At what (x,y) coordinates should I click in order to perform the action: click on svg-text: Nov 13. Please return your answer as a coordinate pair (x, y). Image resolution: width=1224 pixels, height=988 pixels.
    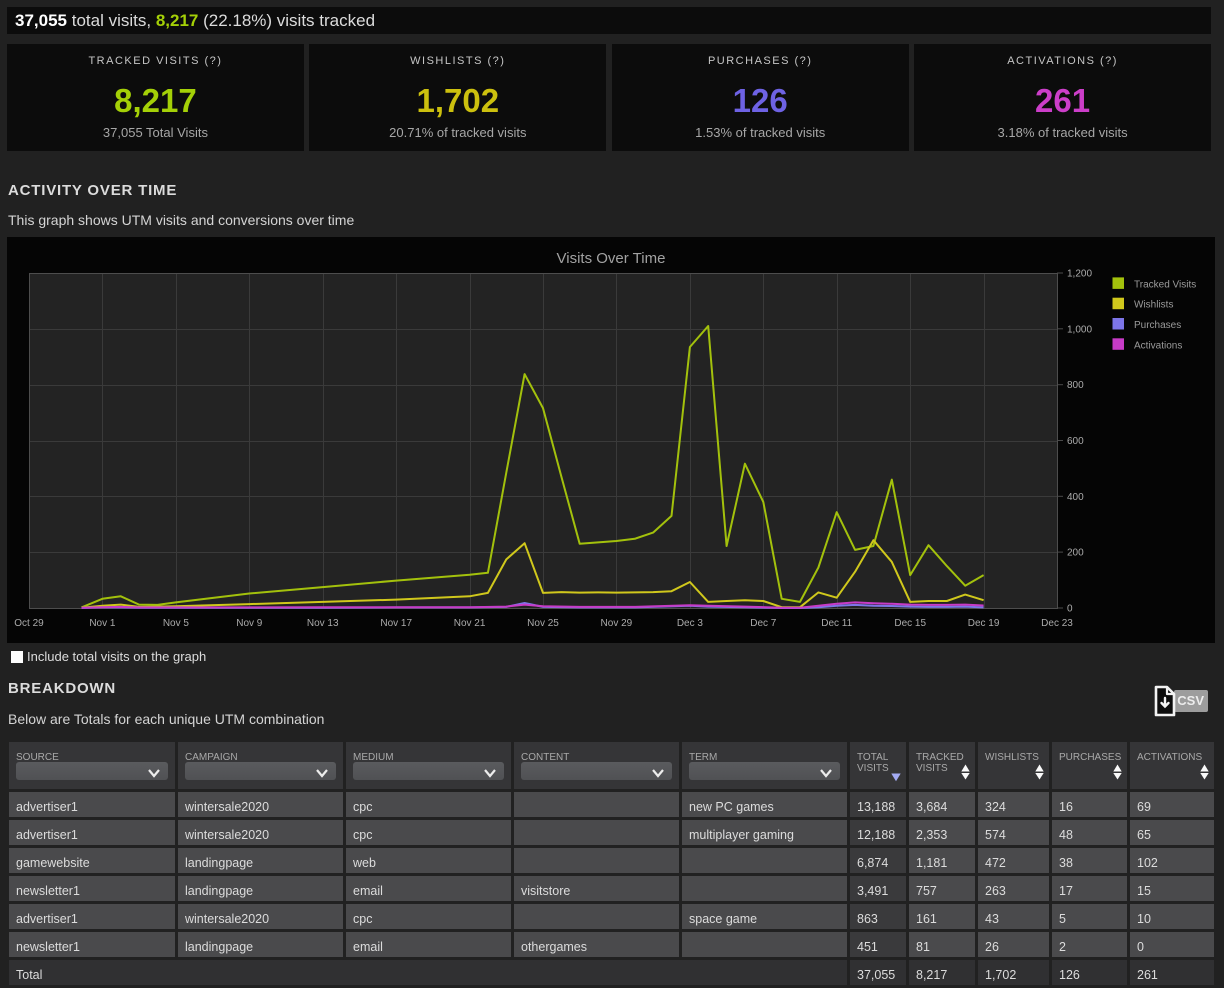
    Looking at the image, I should click on (323, 623).